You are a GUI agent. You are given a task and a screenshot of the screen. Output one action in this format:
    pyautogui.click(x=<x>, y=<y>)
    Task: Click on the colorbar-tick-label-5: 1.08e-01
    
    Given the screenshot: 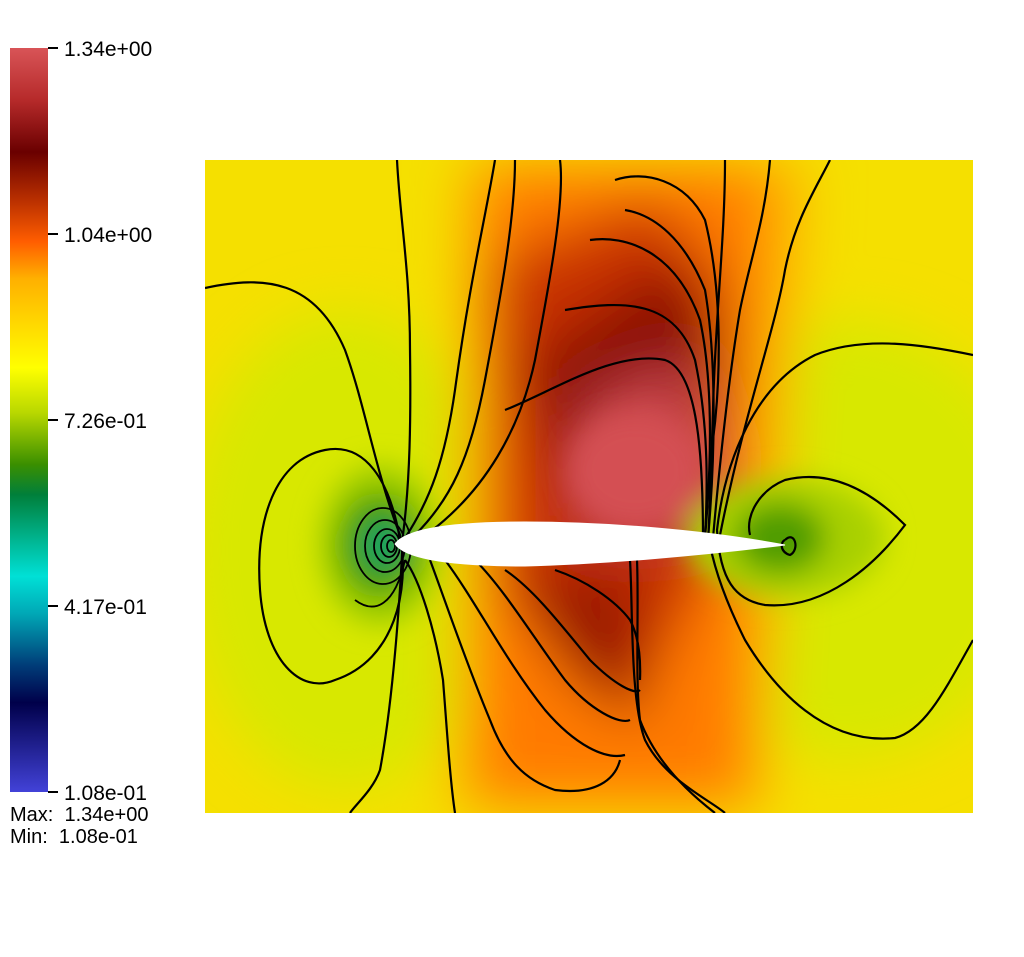 What is the action you would take?
    pyautogui.click(x=105, y=793)
    